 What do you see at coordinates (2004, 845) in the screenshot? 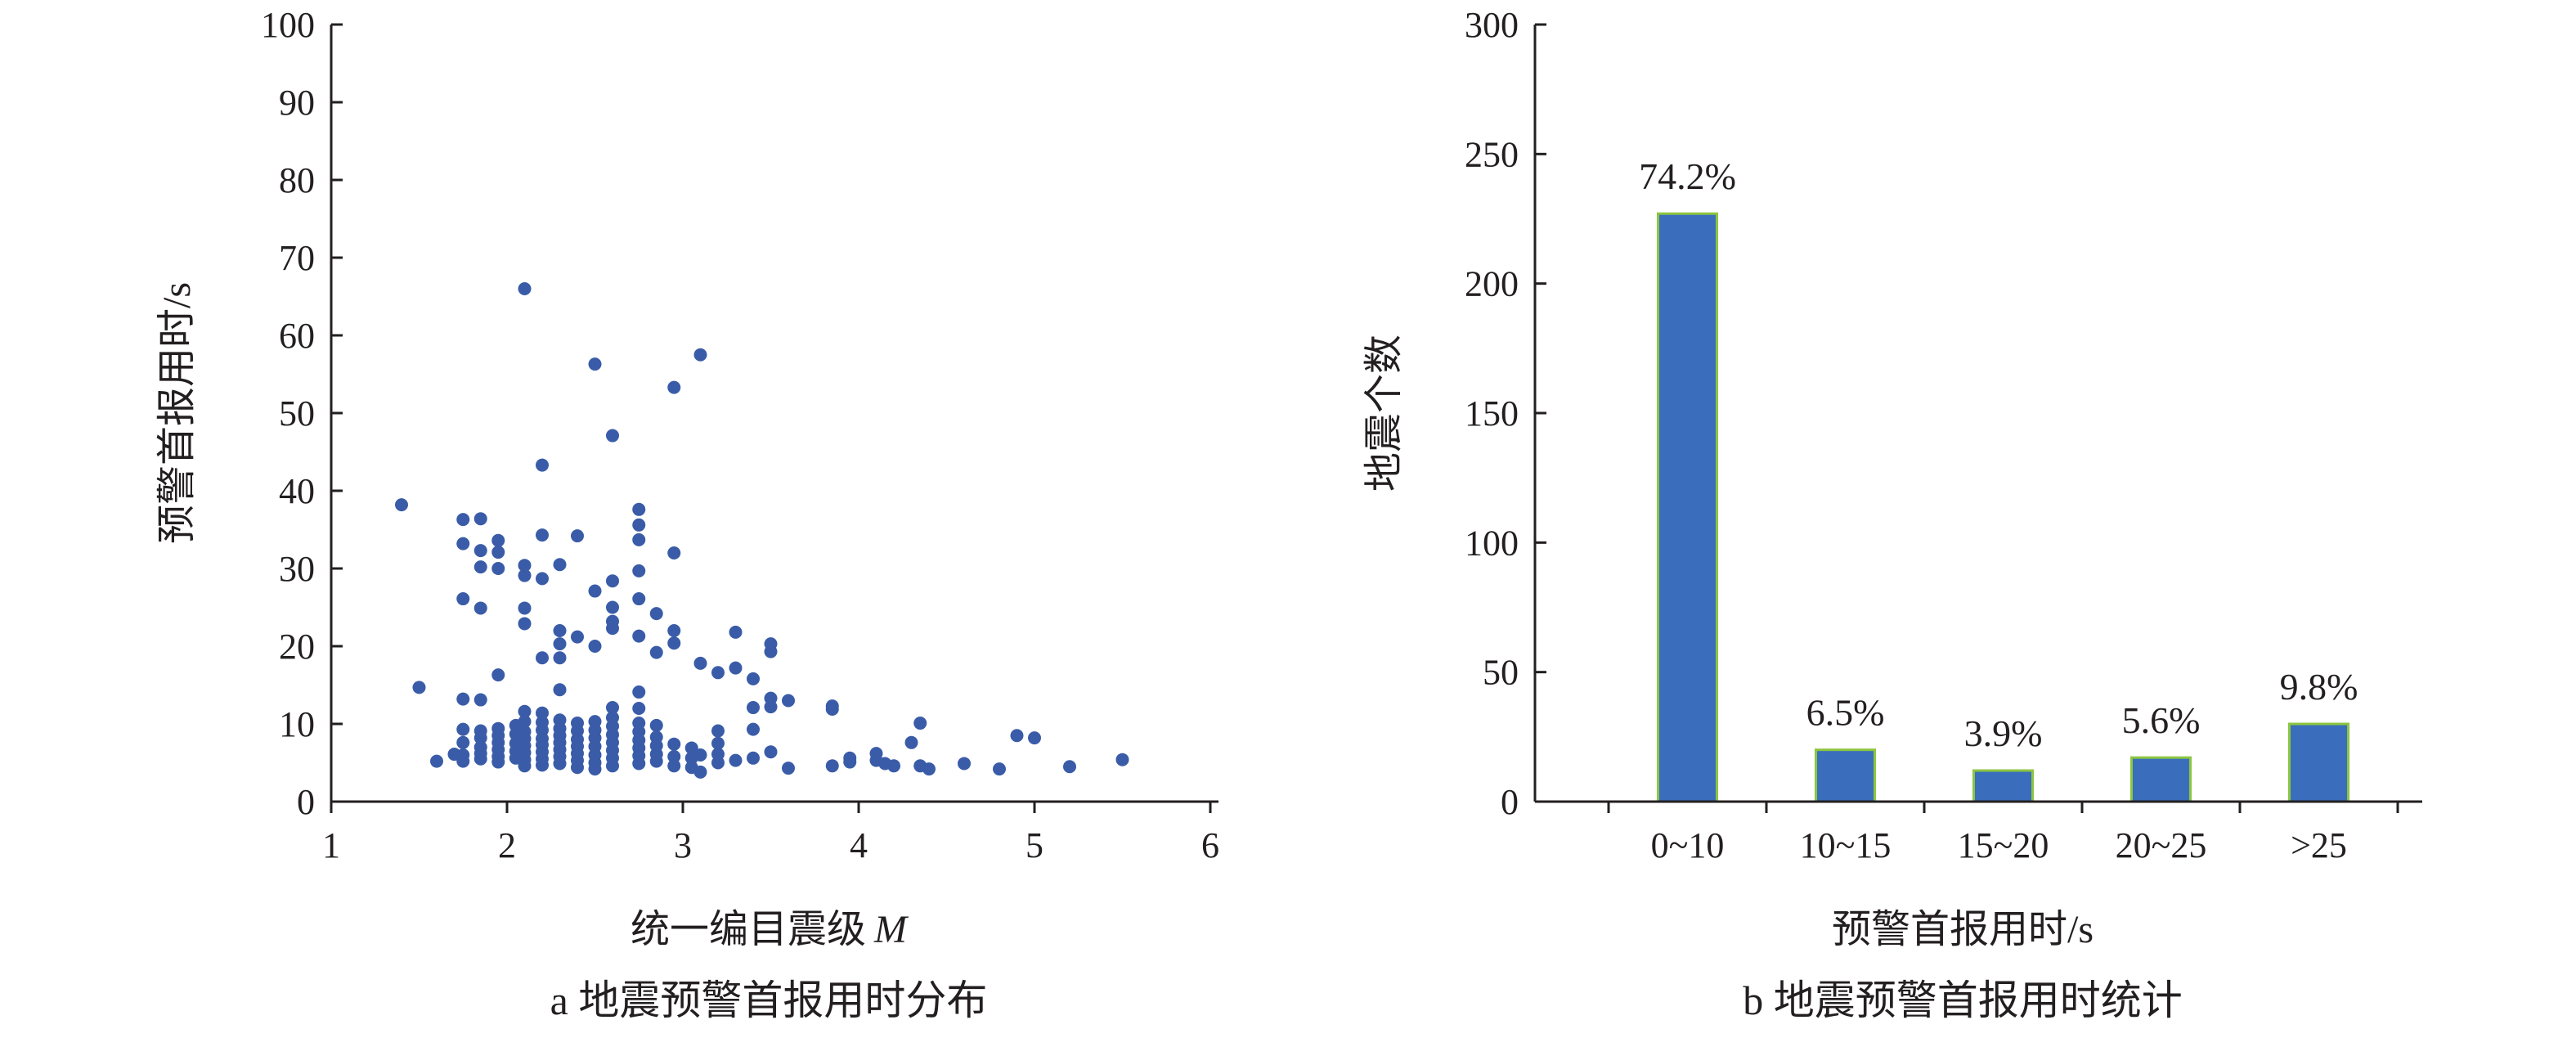
I see `bar-x-tick-label: 15~20` at bounding box center [2004, 845].